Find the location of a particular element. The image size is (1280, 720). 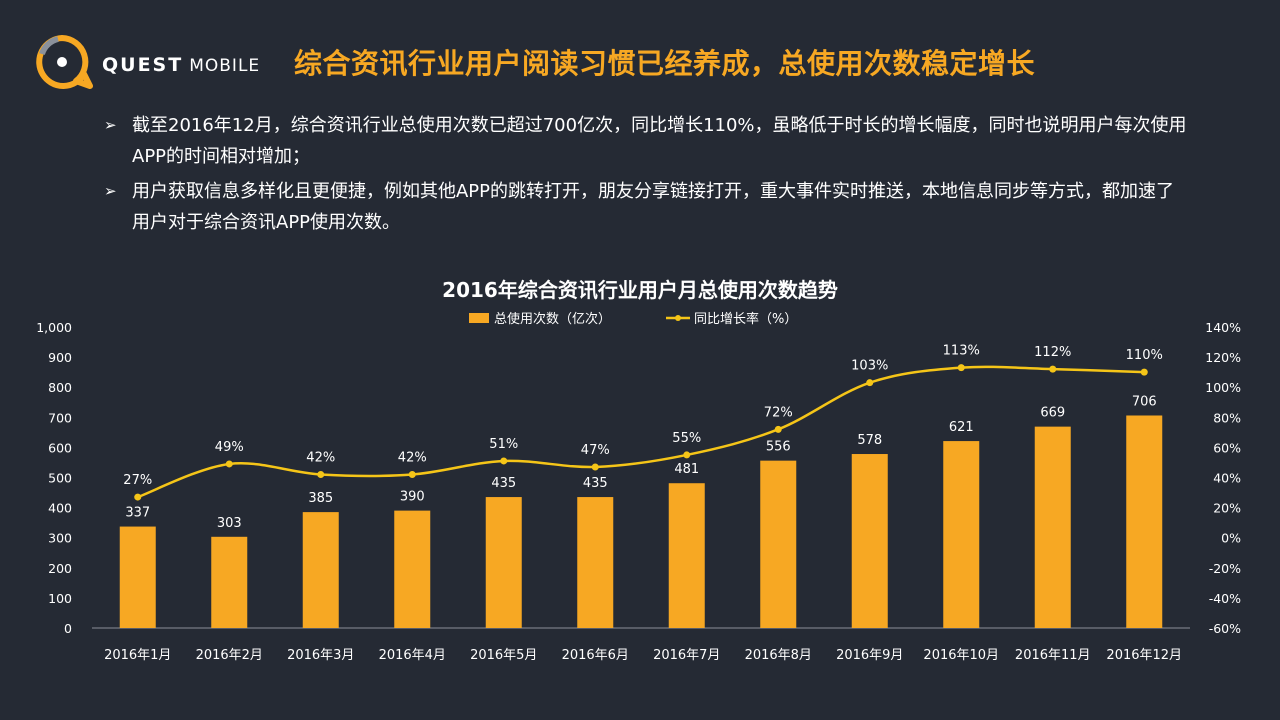

growth-rate-label: 103% is located at coordinates (869, 366).